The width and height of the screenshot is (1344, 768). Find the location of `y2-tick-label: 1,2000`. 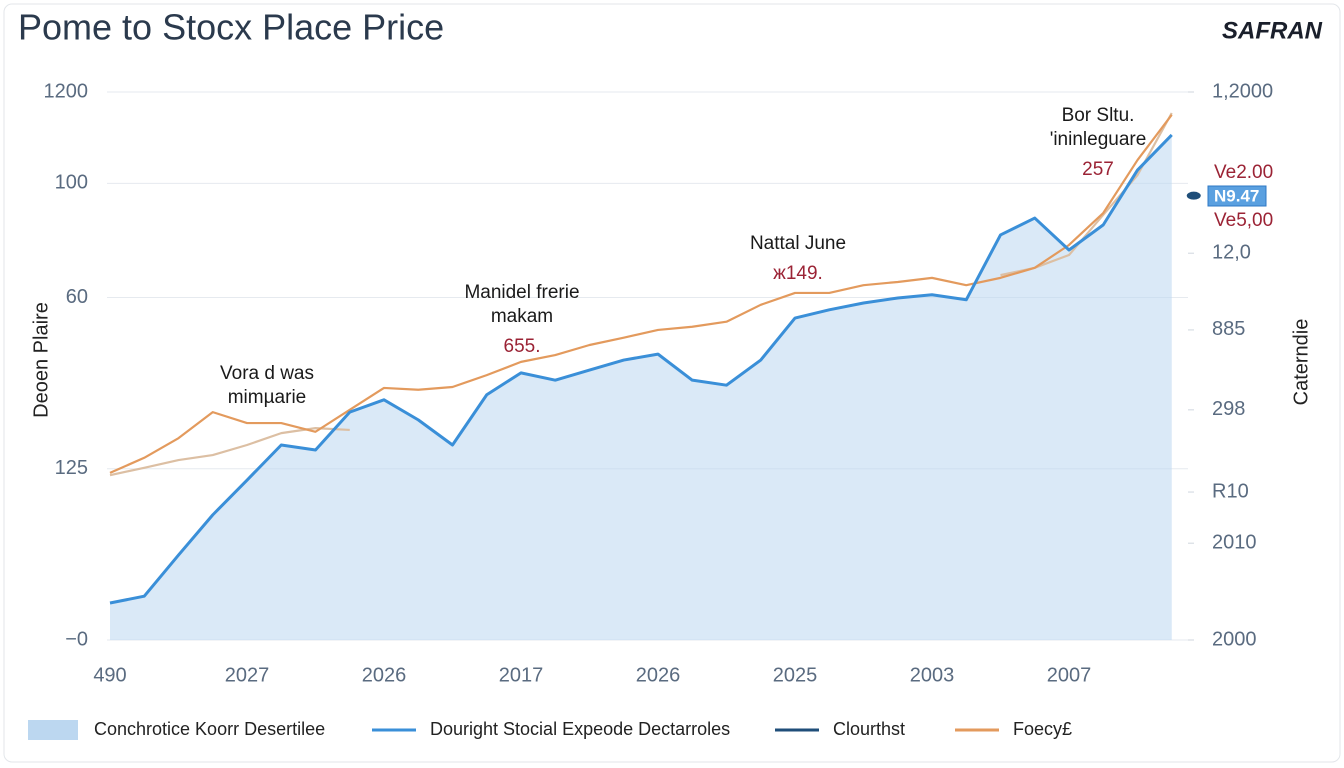

y2-tick-label: 1,2000 is located at coordinates (1242, 91).